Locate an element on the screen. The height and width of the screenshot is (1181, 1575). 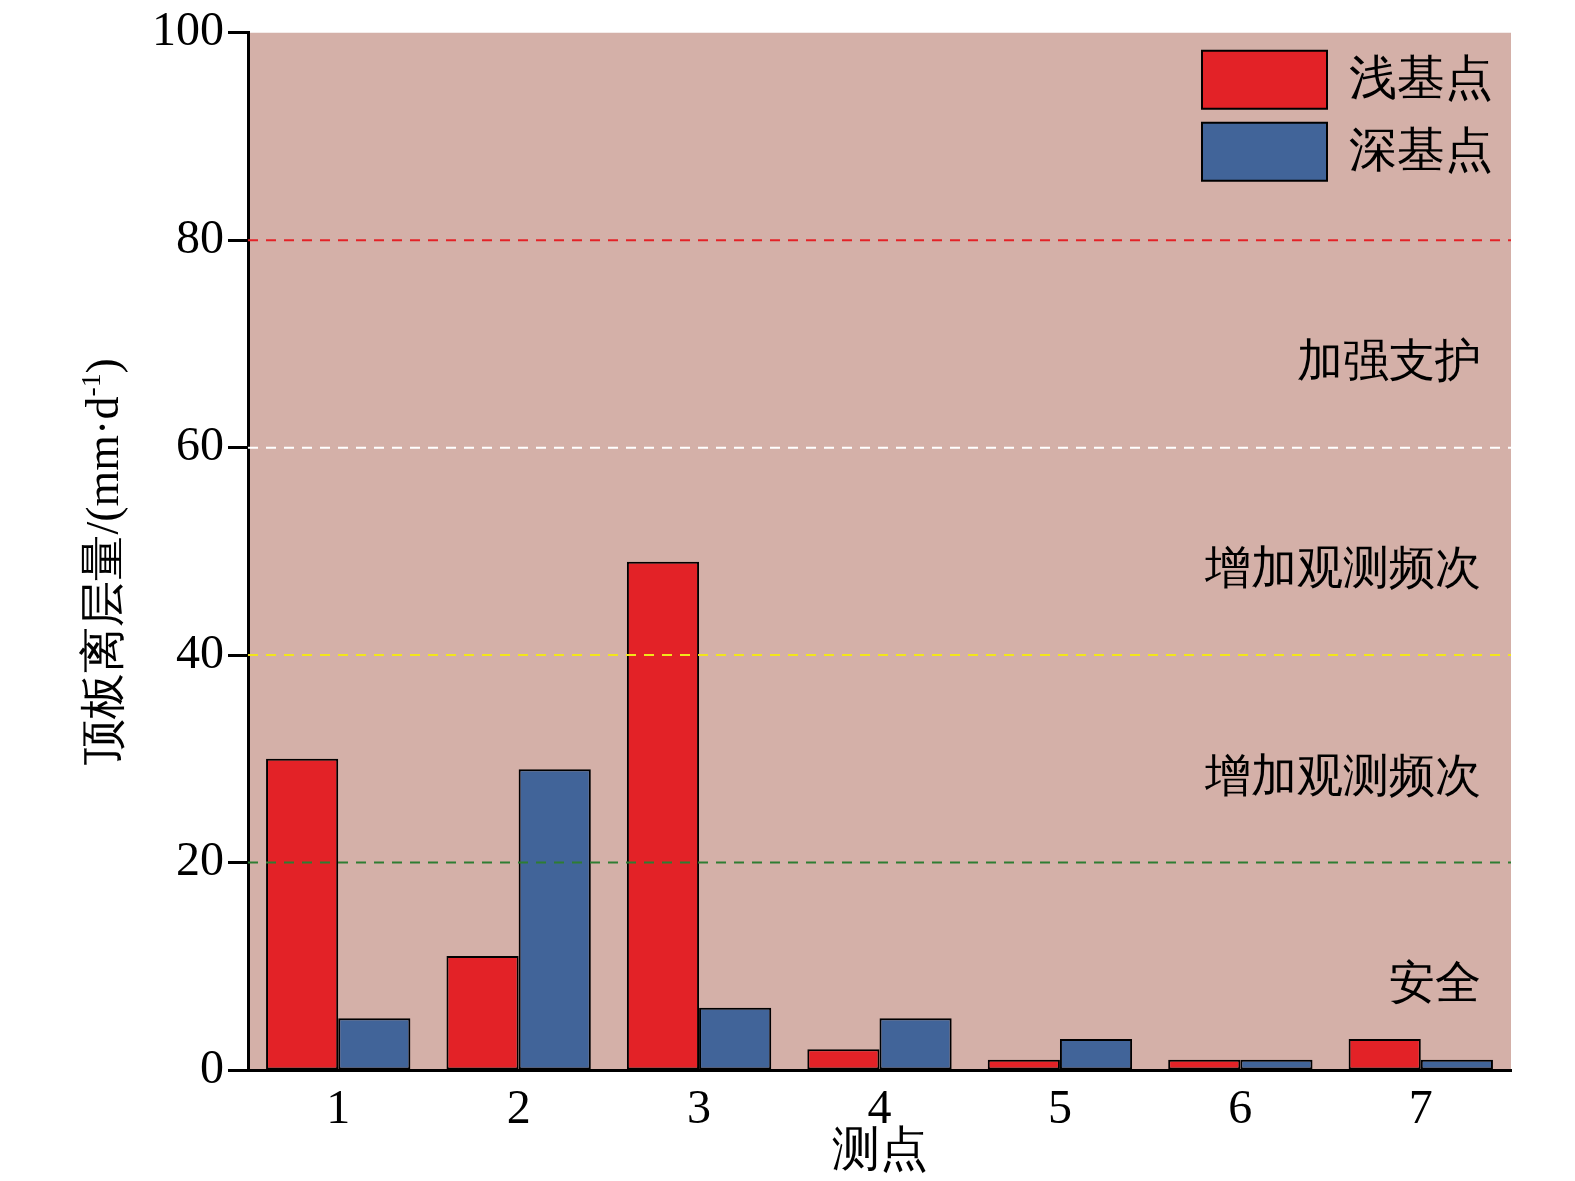
x-tick-label: 5 is located at coordinates (1059, 1107).